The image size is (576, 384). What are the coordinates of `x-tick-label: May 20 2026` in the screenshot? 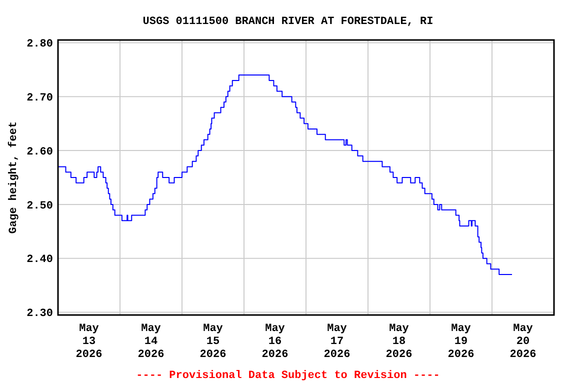 It's located at (523, 342).